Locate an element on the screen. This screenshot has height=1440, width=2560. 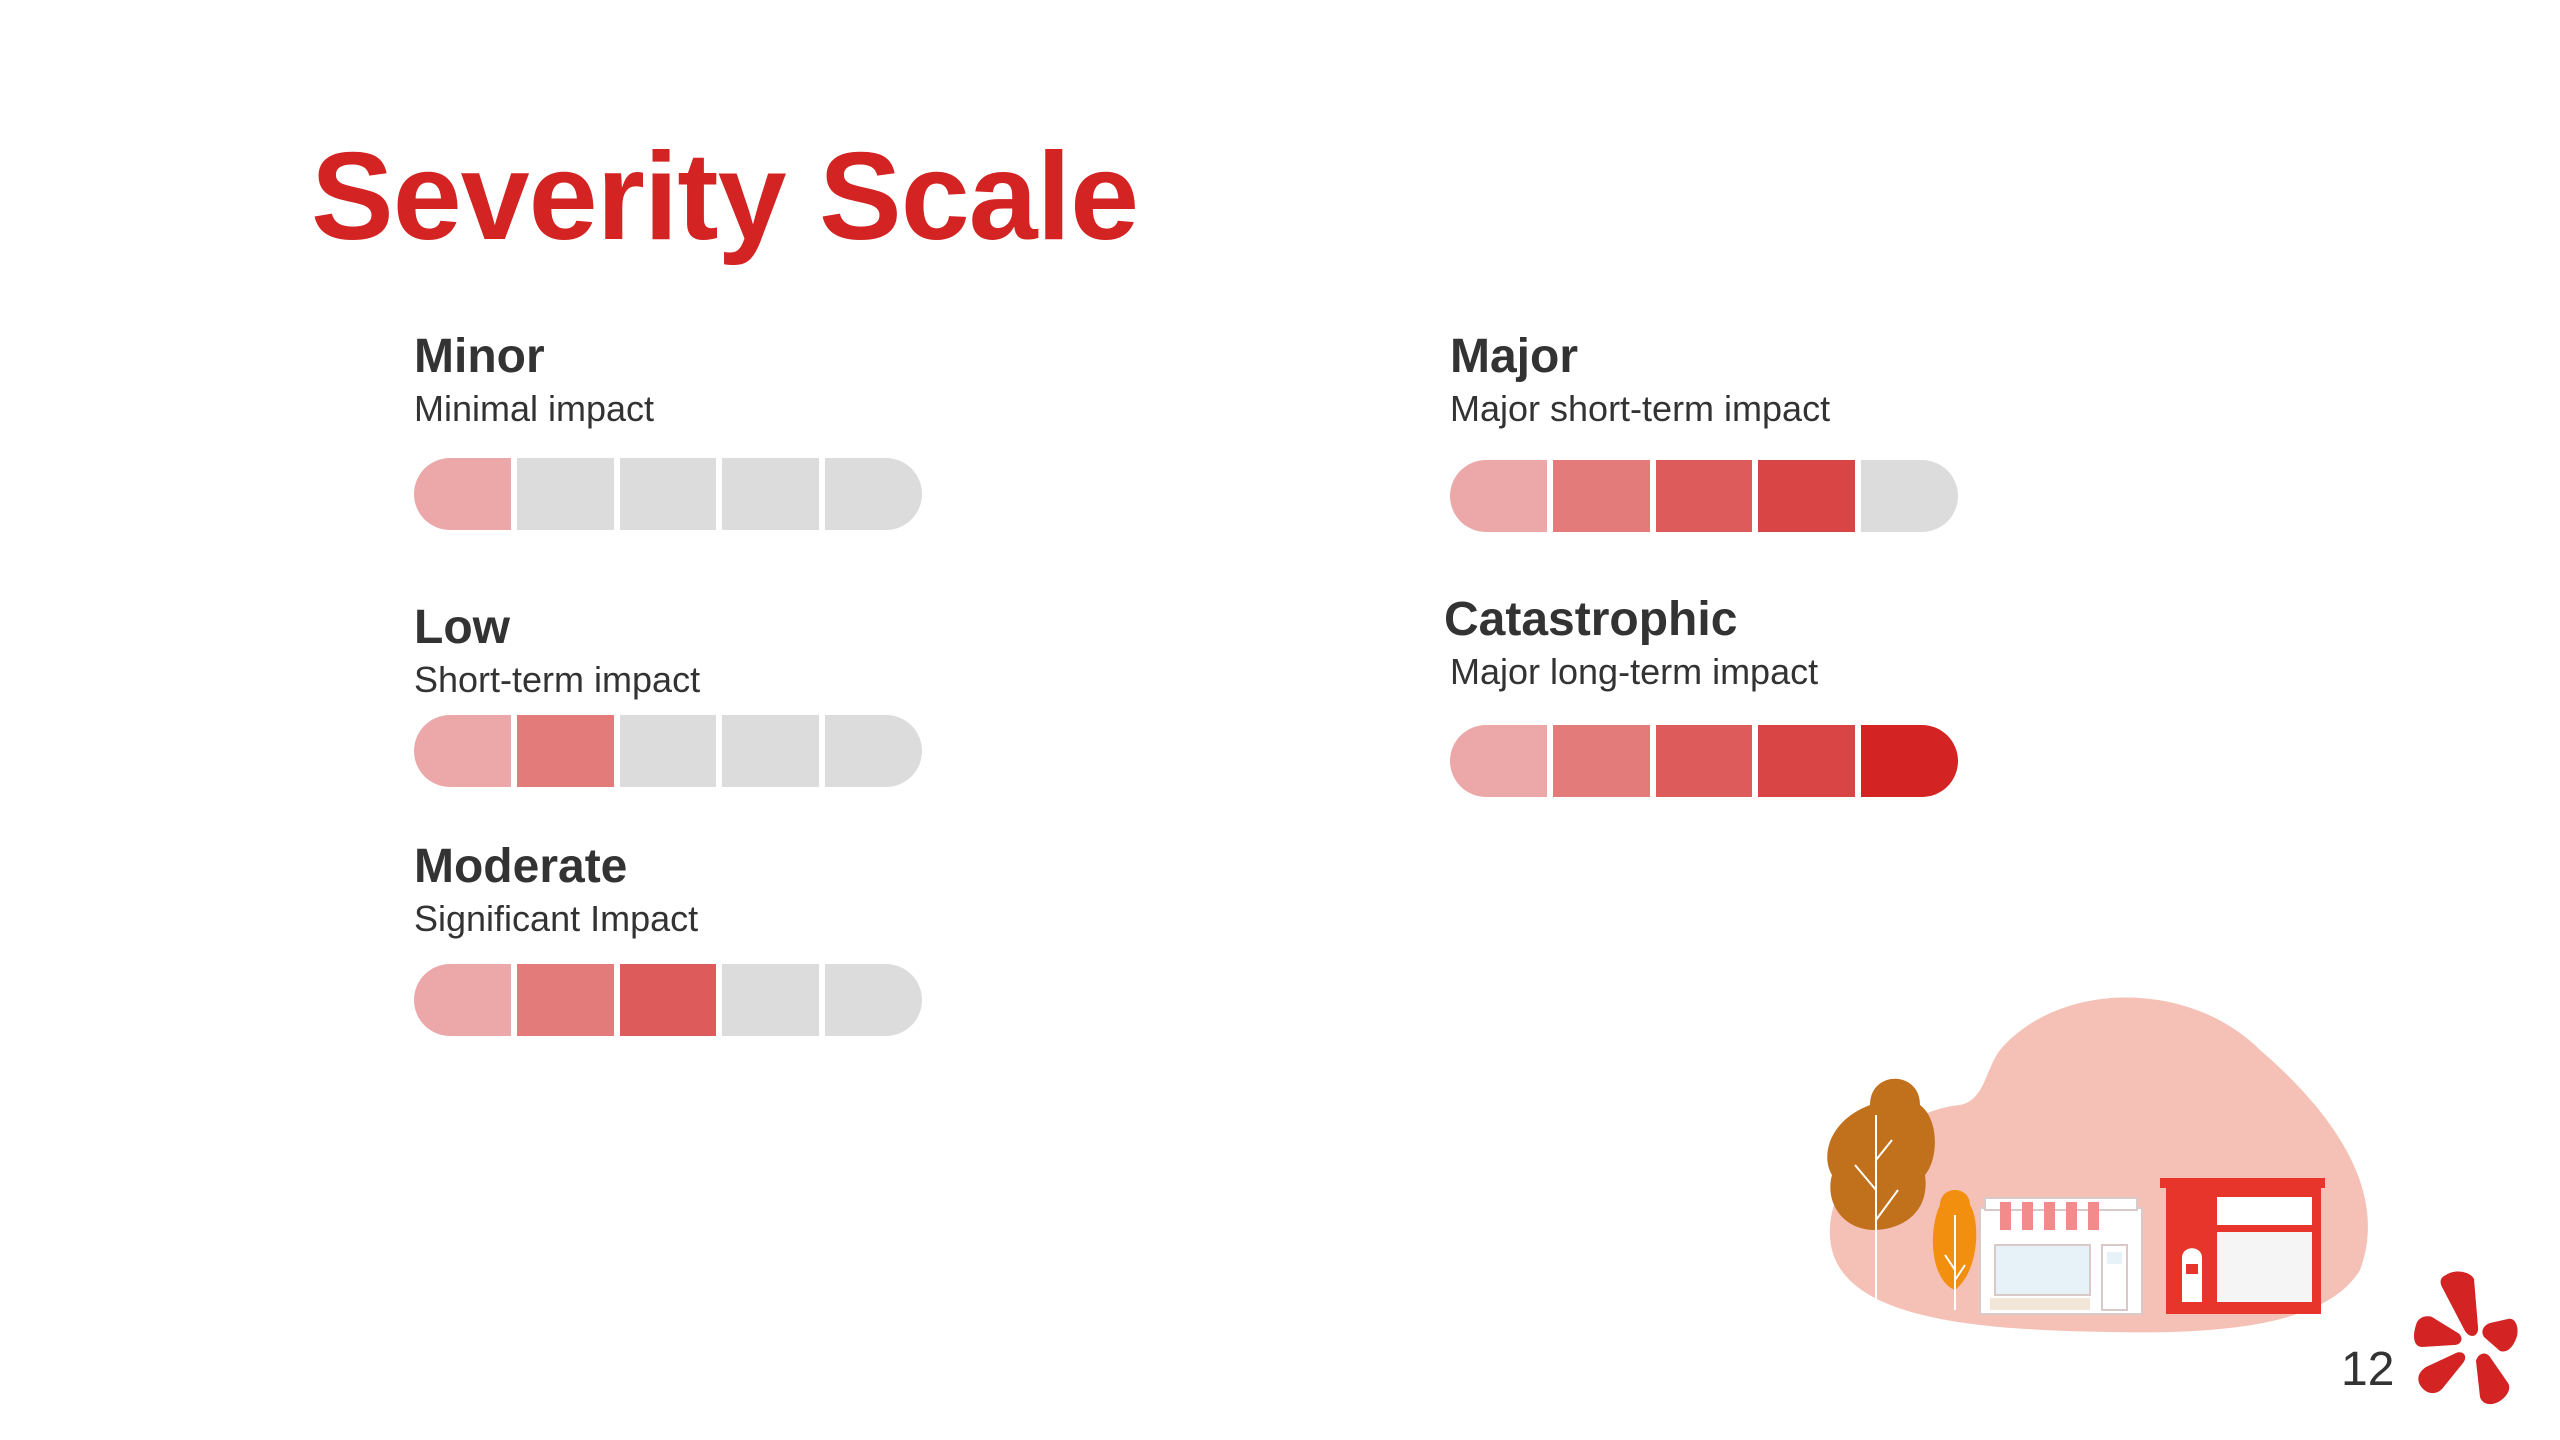
level-name: Low is located at coordinates (462, 627).